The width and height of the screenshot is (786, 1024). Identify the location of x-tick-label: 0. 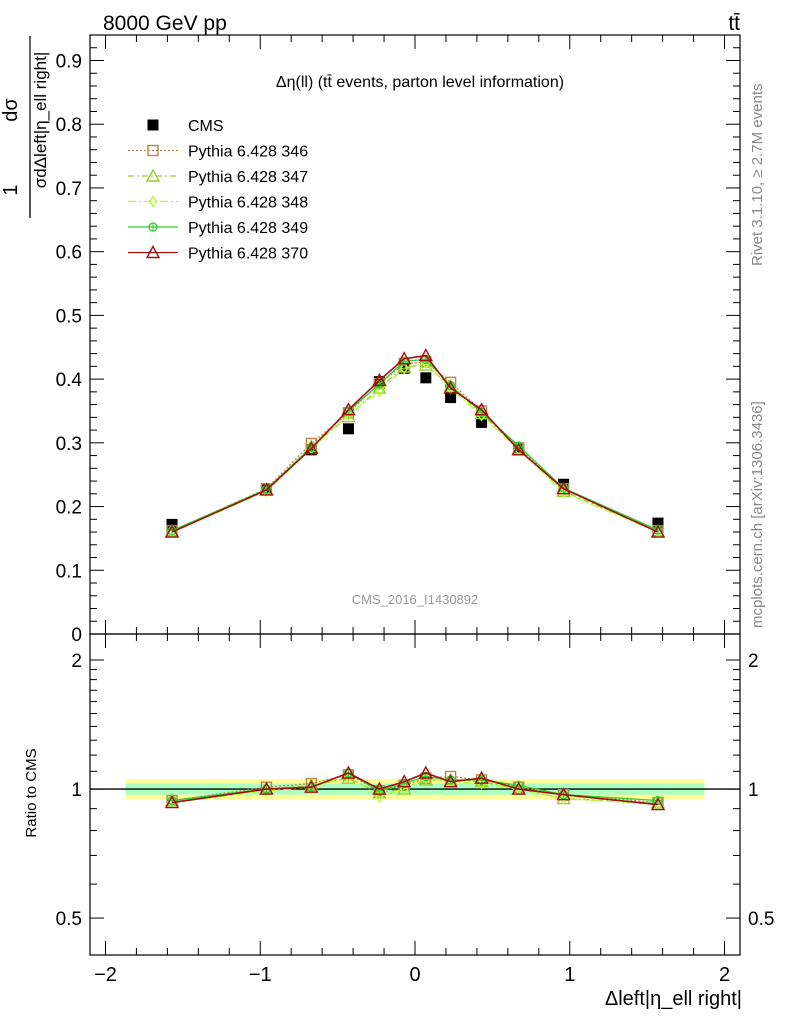
(414, 975).